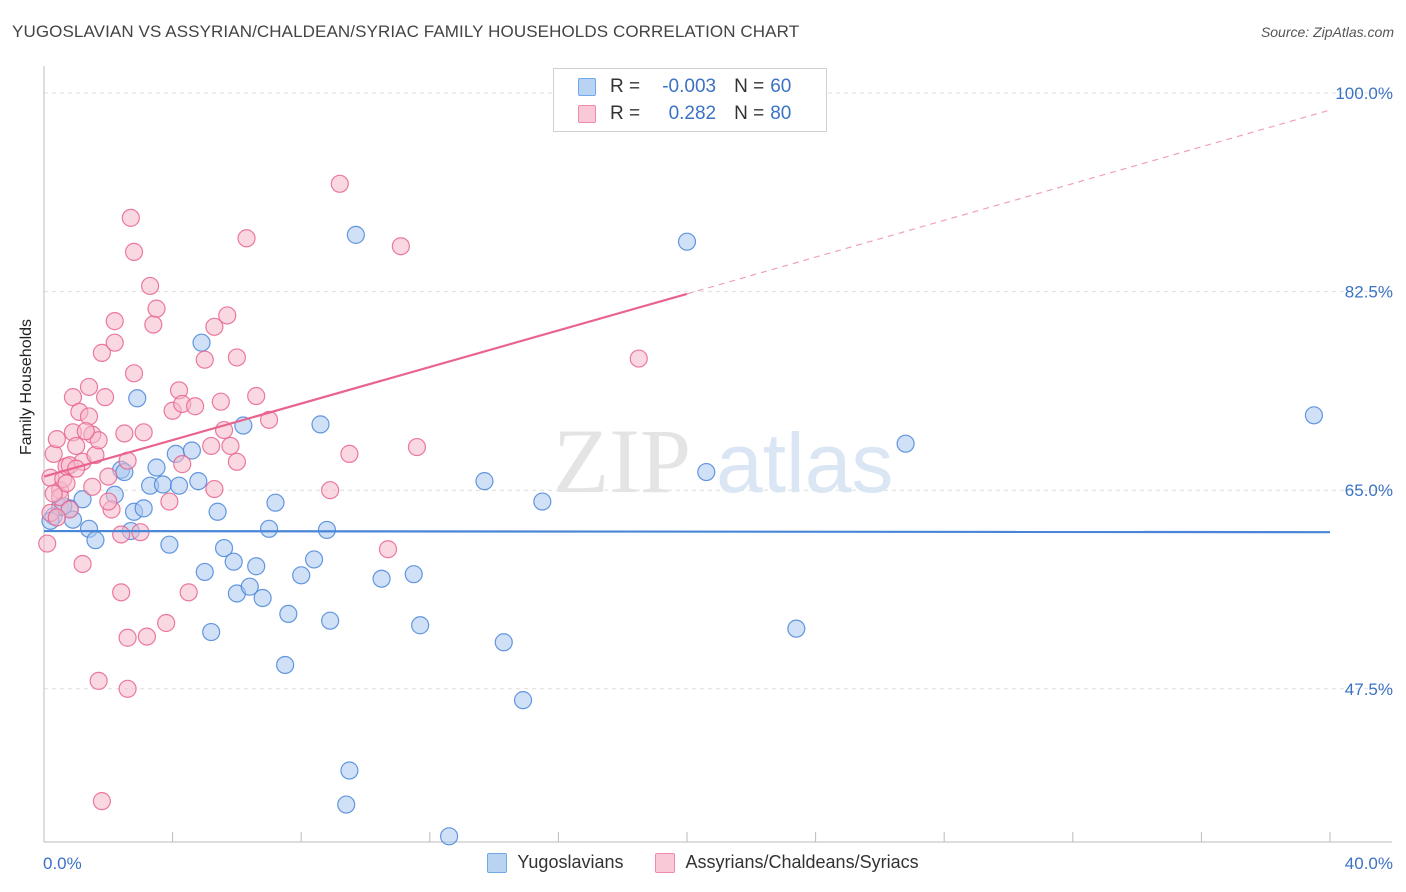 Image resolution: width=1406 pixels, height=892 pixels. I want to click on legend-row-yugoslavians: R = -0.003 N = 60, so click(684, 87).